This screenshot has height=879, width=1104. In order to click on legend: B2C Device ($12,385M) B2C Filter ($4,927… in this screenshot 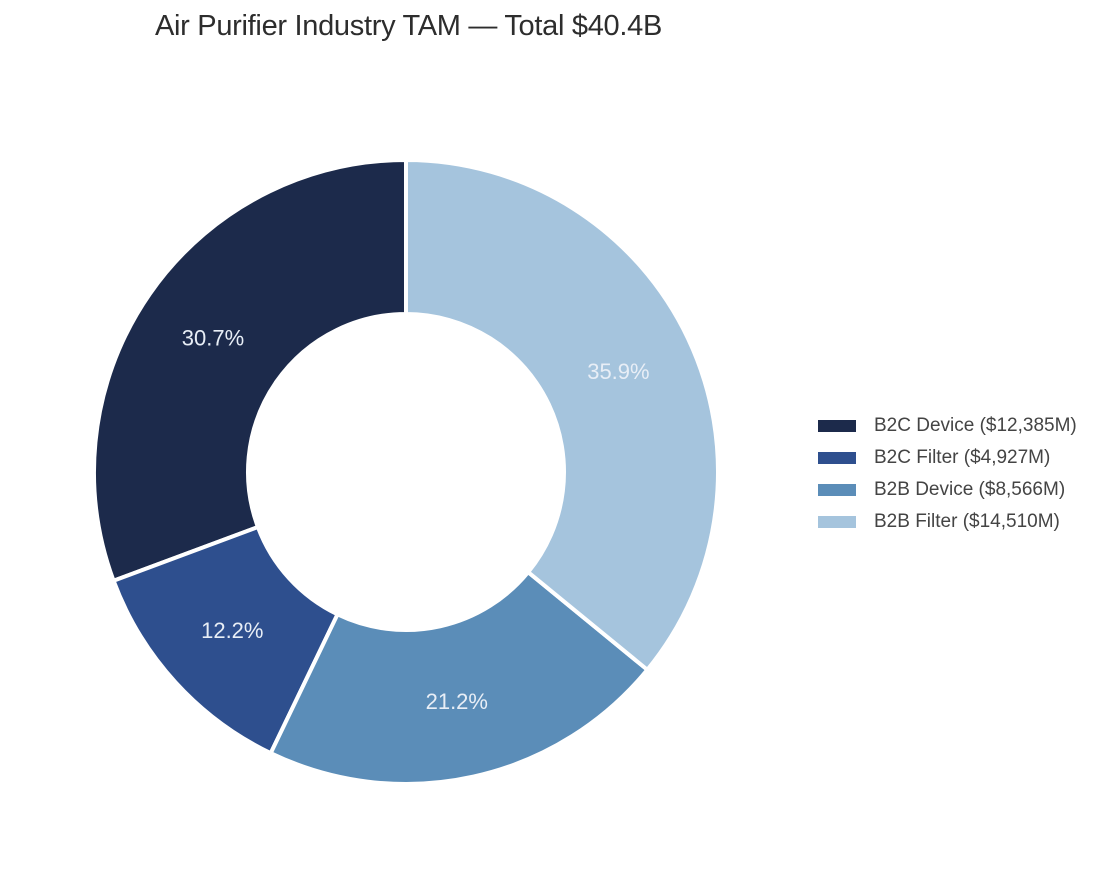, I will do `click(947, 474)`.